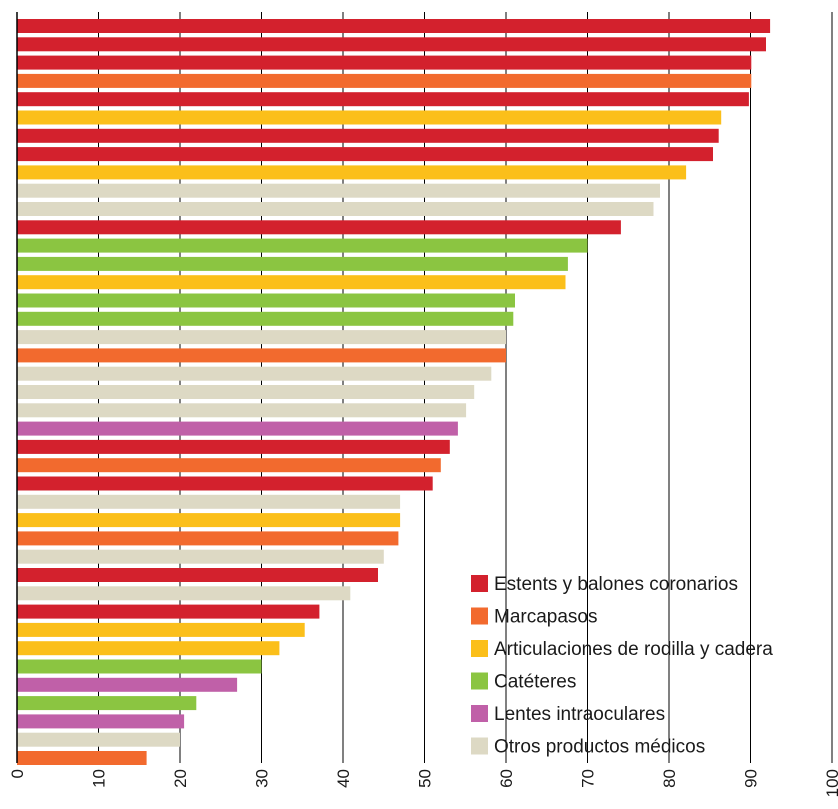 The width and height of the screenshot is (838, 809). I want to click on legend-swatch-marcapasos, so click(479, 616).